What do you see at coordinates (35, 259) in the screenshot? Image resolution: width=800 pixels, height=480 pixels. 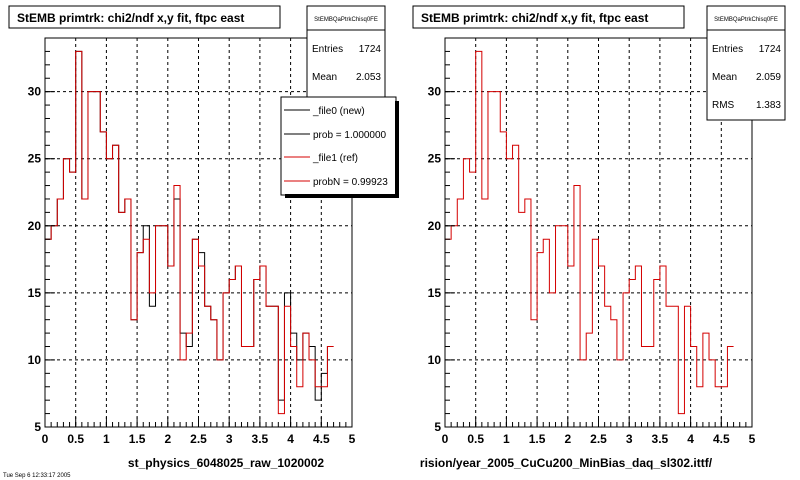 I see `left-y-tick-labels: 5 10 15 20 25 30` at bounding box center [35, 259].